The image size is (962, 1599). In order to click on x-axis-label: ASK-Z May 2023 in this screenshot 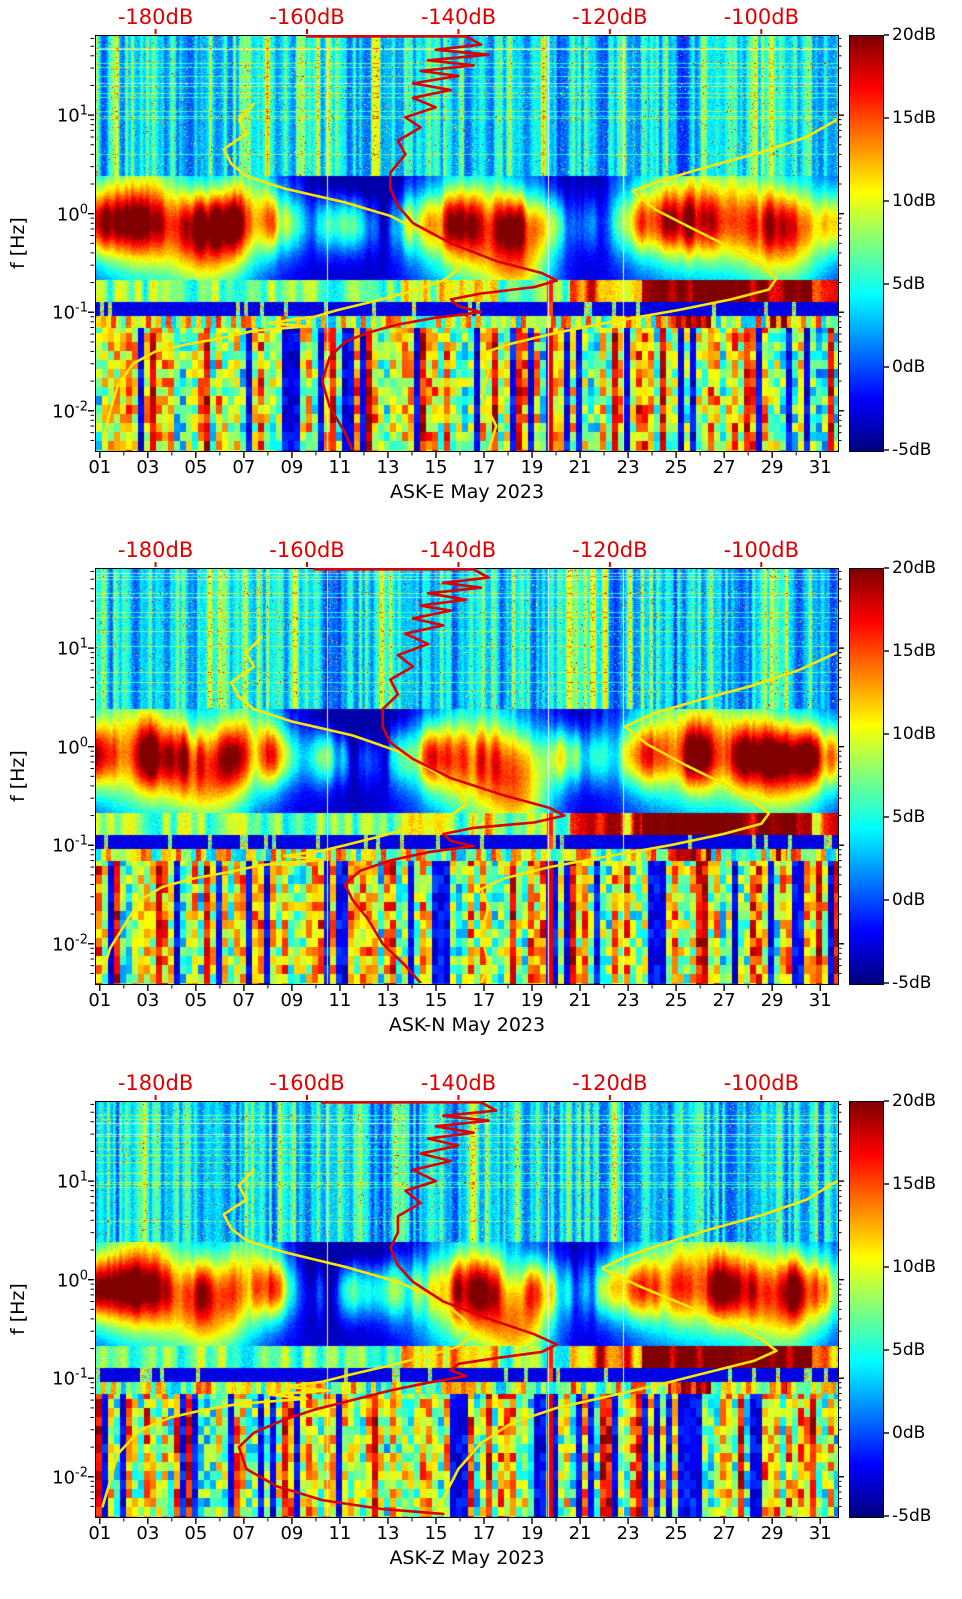, I will do `click(467, 1558)`.